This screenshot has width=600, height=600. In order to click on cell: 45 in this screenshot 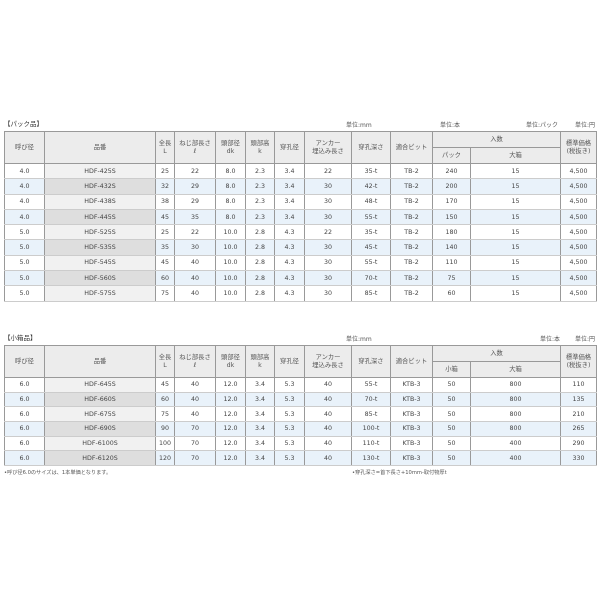, I will do `click(165, 263)`.